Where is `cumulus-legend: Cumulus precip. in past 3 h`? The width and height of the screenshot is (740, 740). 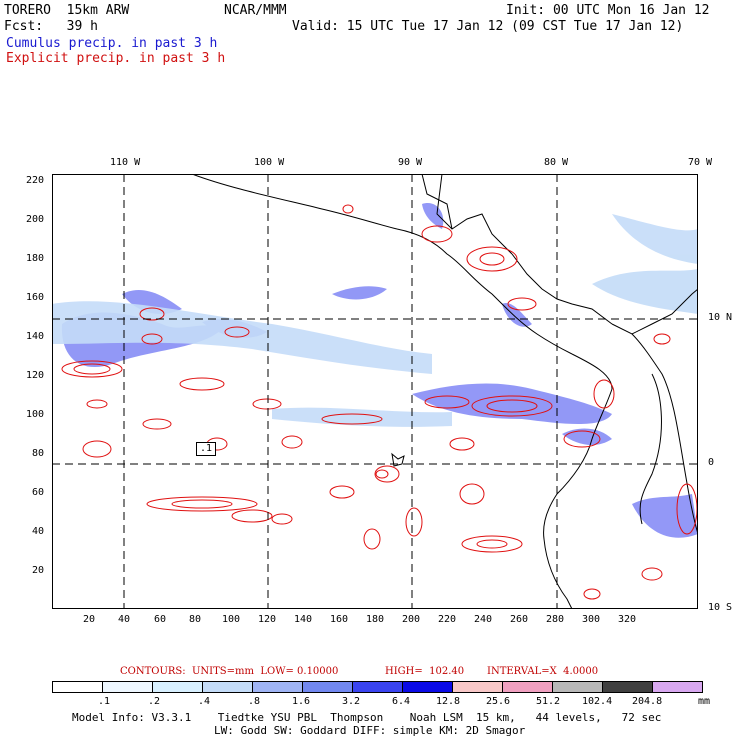 cumulus-legend: Cumulus precip. in past 3 h is located at coordinates (112, 43).